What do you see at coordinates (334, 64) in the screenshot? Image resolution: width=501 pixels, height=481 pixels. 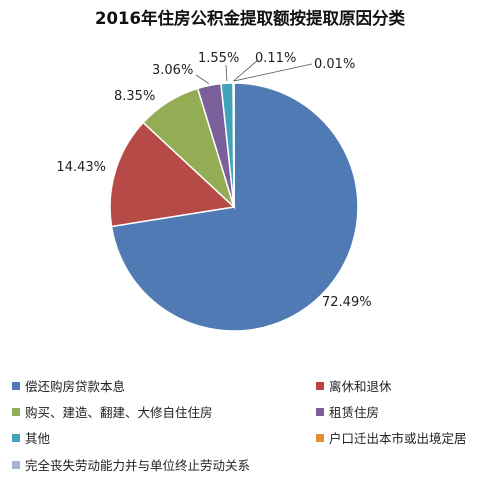 I see `data-label-7: 0.01%` at bounding box center [334, 64].